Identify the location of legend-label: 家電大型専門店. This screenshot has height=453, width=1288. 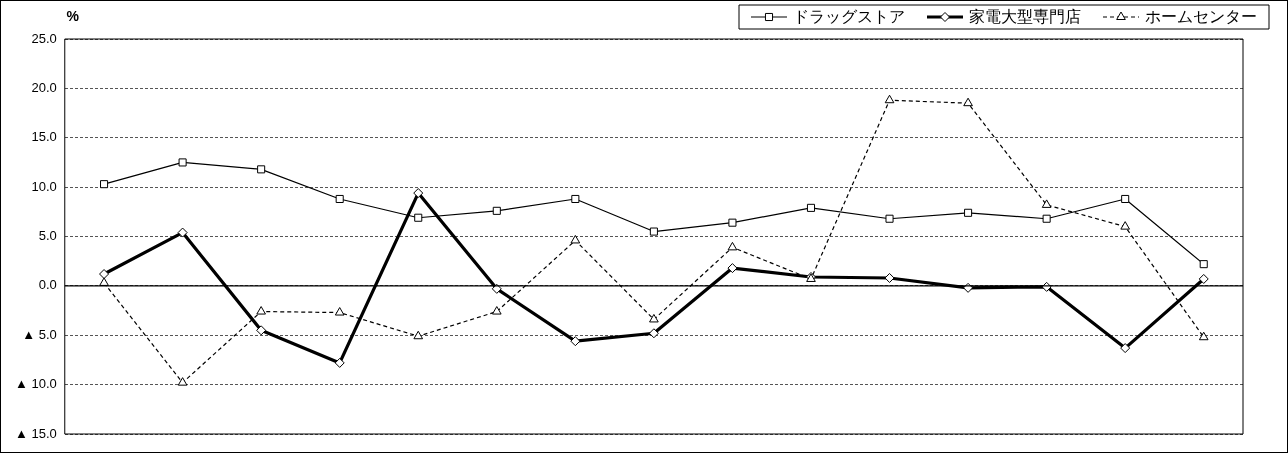
(1025, 17).